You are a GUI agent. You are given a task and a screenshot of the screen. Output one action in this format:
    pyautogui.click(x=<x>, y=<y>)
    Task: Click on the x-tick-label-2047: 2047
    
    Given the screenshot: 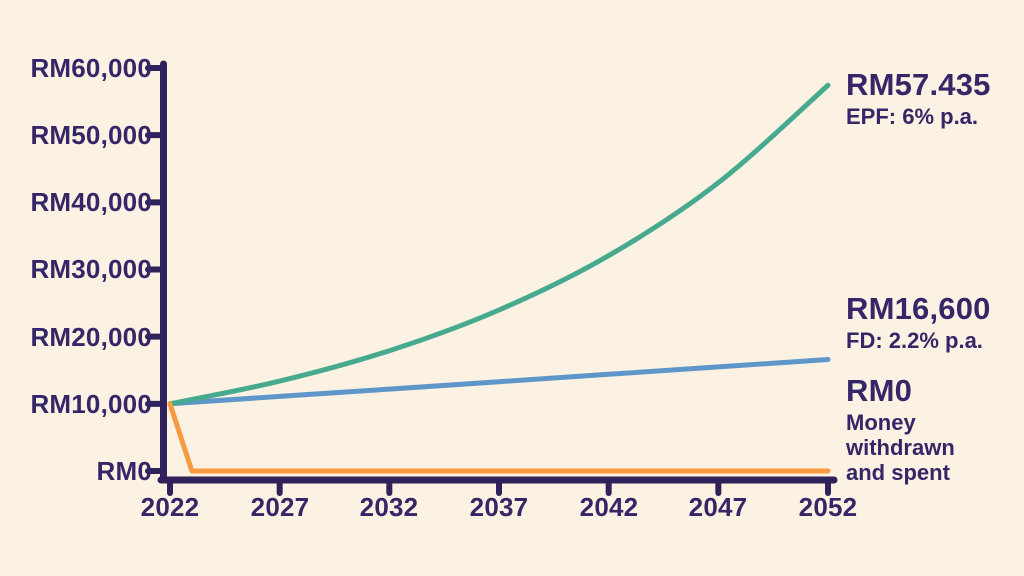 What is the action you would take?
    pyautogui.click(x=718, y=507)
    